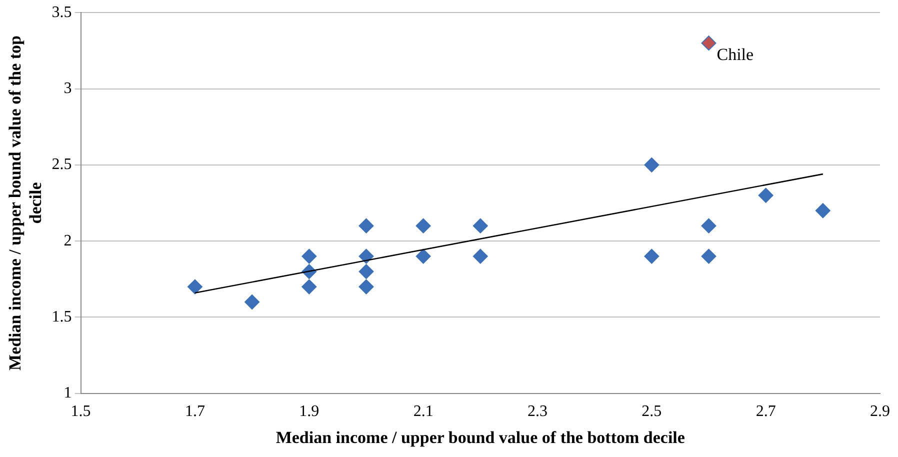 Image resolution: width=898 pixels, height=457 pixels. What do you see at coordinates (62, 317) in the screenshot?
I see `y-tick-label: 1.5` at bounding box center [62, 317].